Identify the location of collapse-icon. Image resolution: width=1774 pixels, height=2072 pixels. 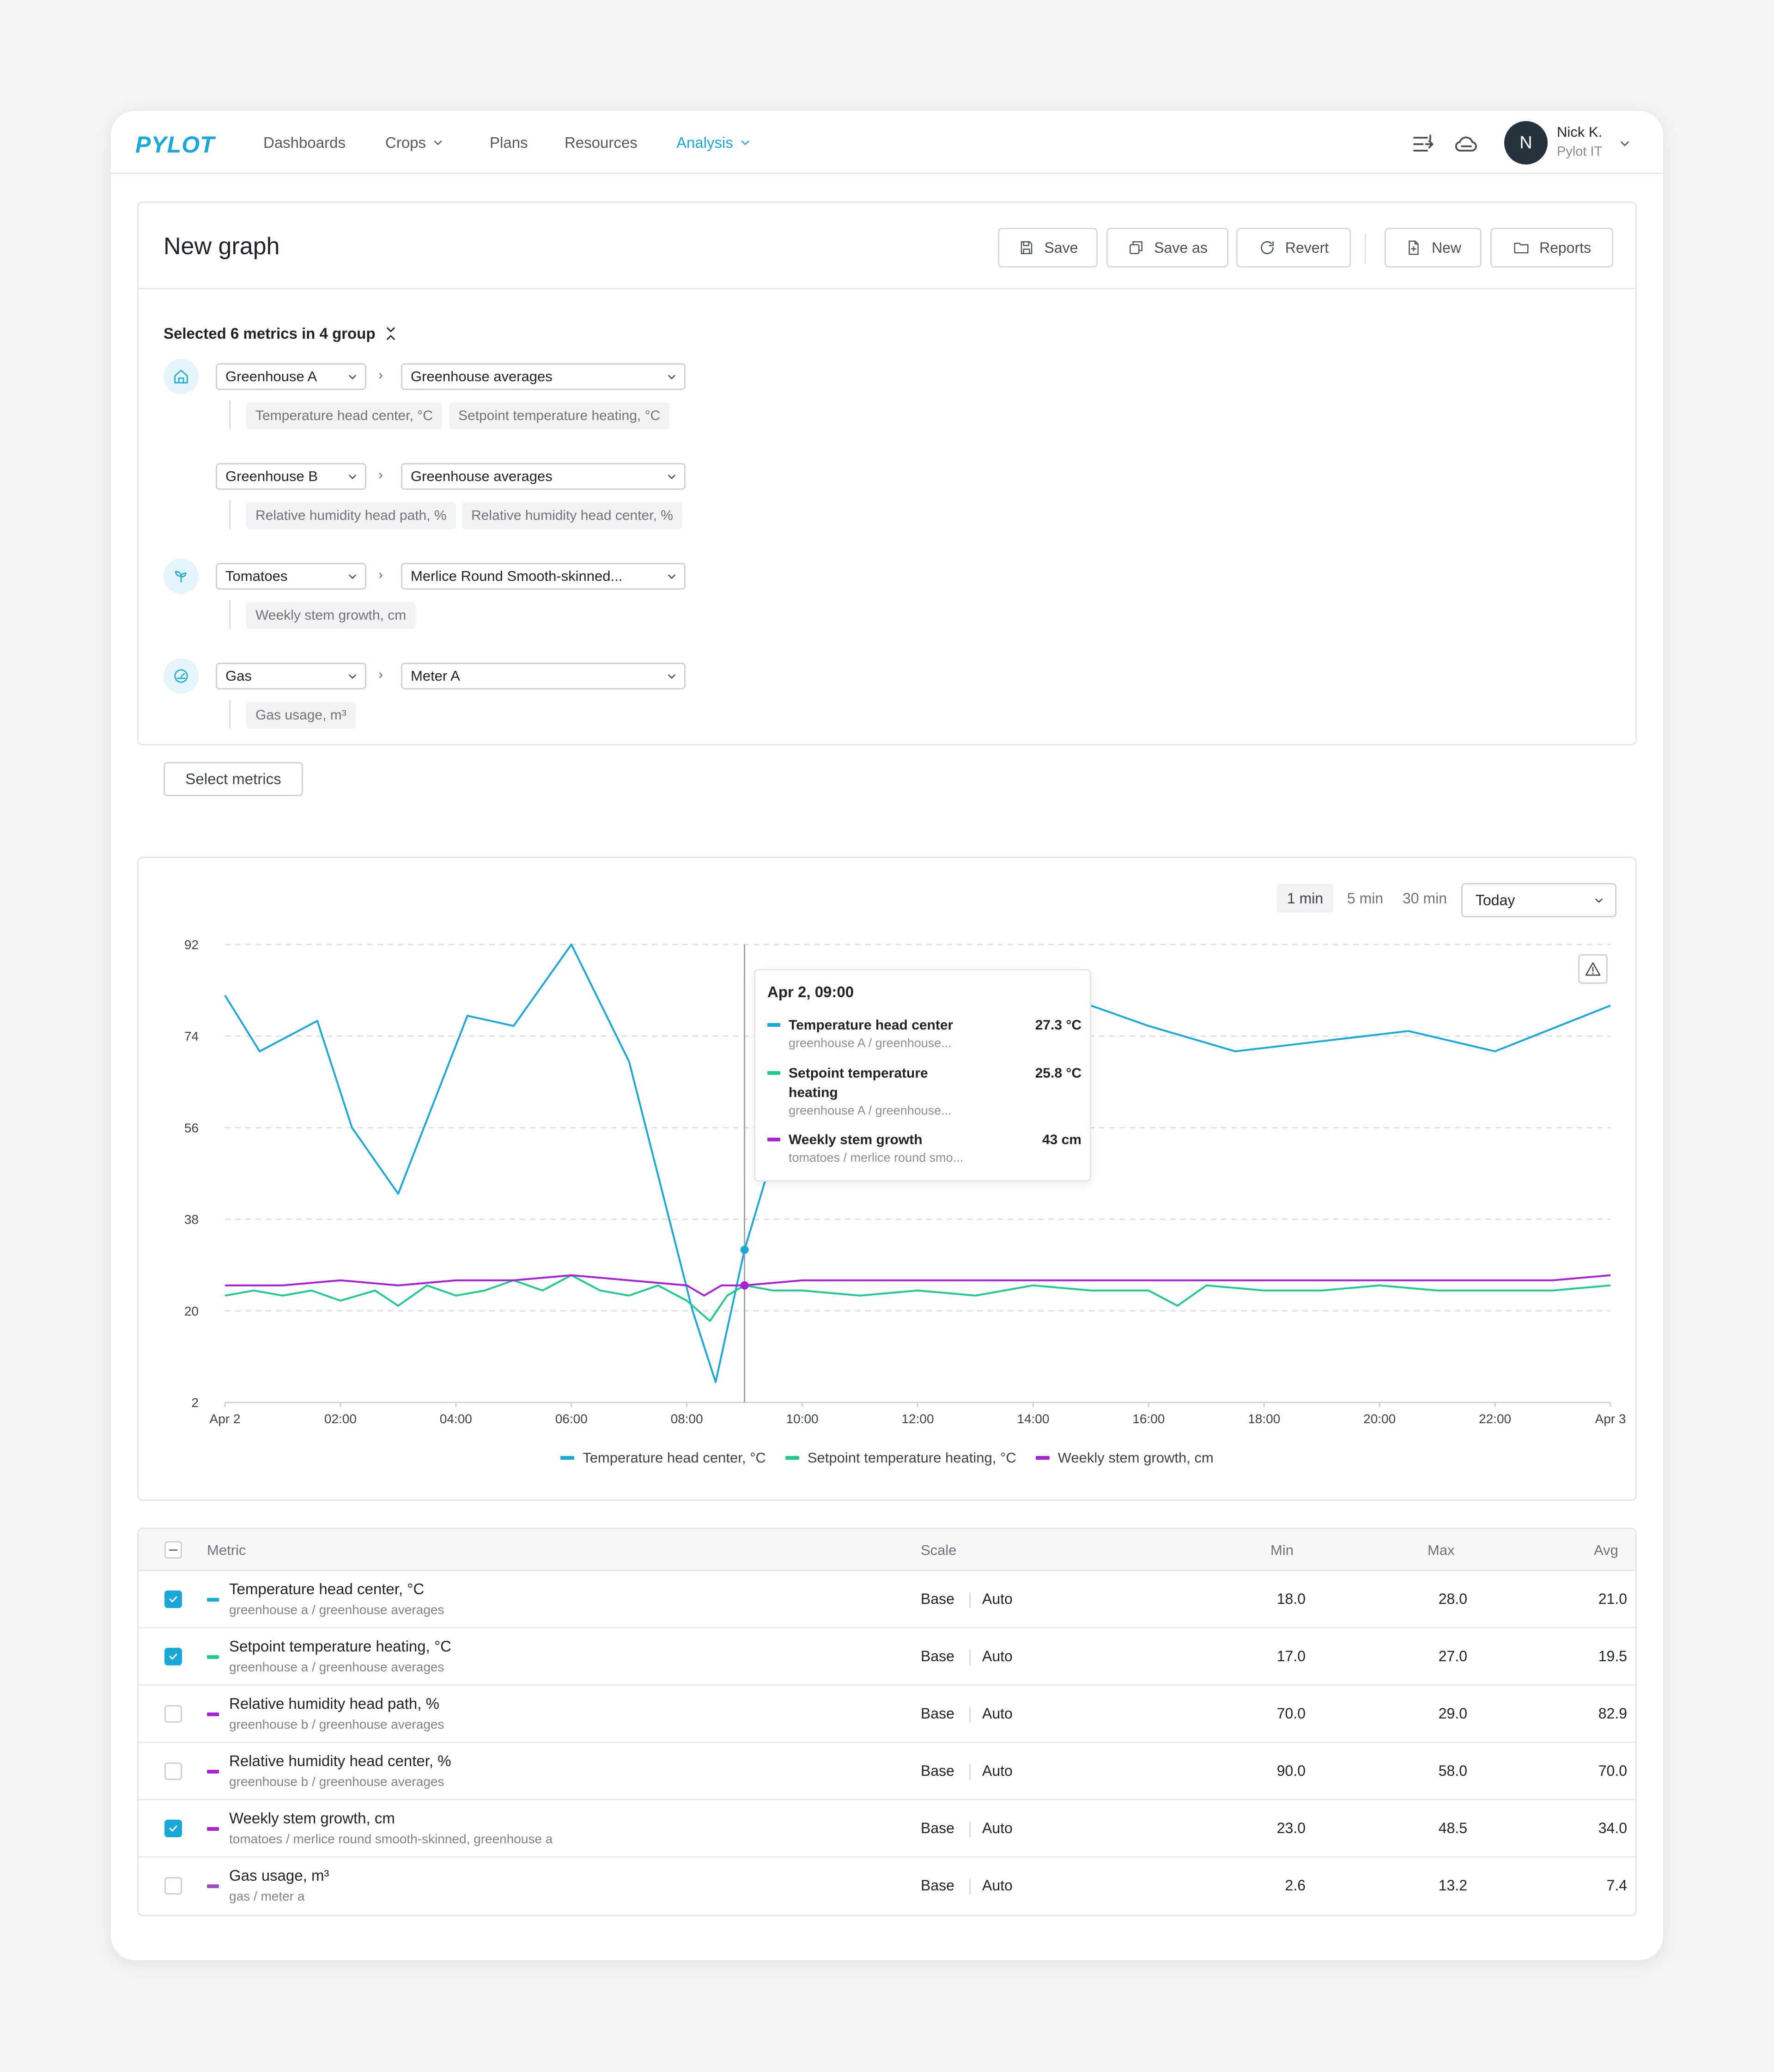
(391, 333).